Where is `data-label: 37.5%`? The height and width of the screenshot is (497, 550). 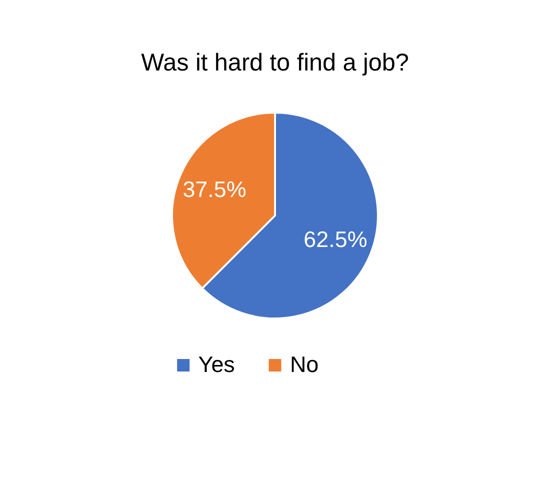
data-label: 37.5% is located at coordinates (214, 189).